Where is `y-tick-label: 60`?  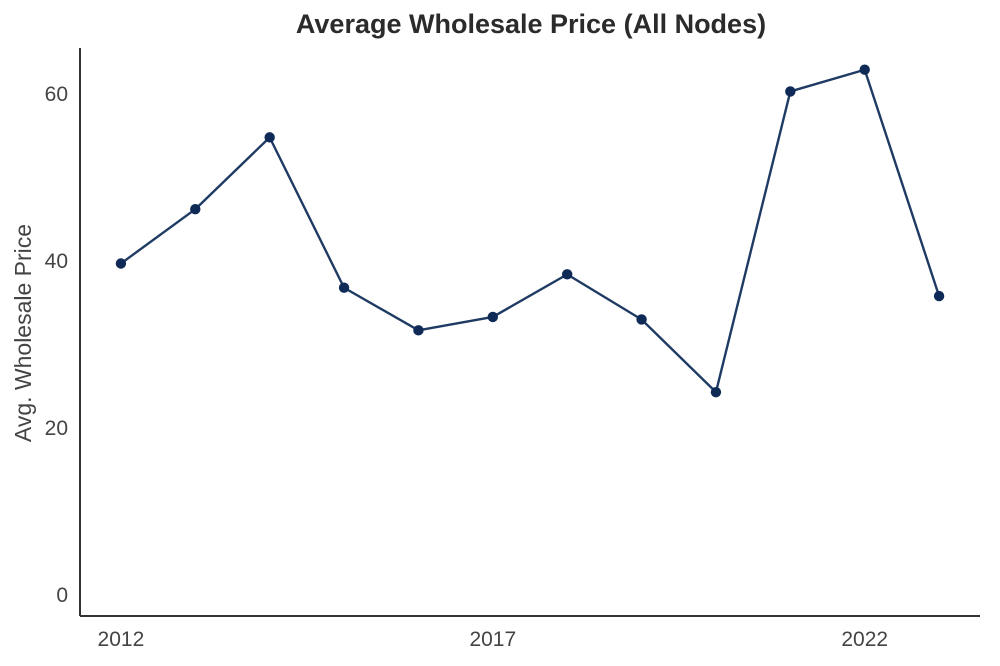 y-tick-label: 60 is located at coordinates (56, 94).